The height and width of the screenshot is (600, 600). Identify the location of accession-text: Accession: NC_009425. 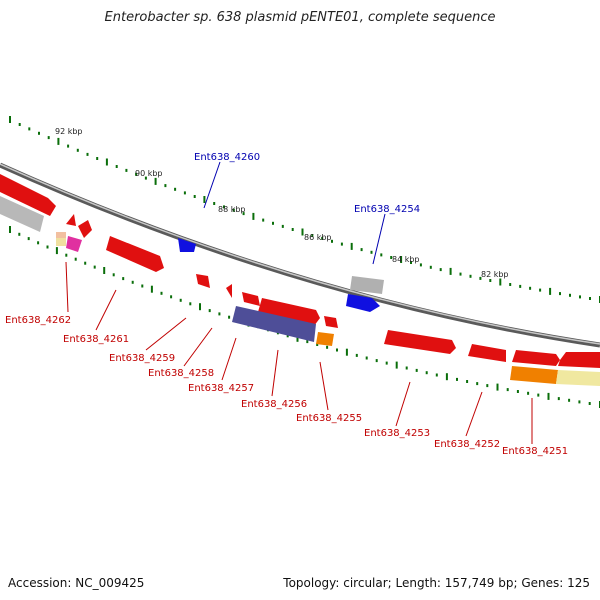
(76, 583).